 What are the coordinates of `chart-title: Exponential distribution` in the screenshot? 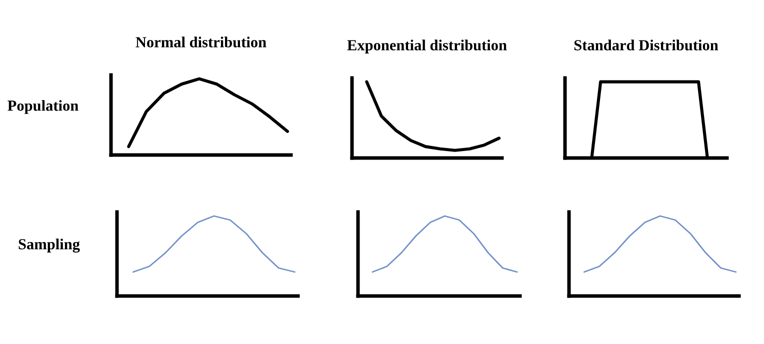 It's located at (427, 47).